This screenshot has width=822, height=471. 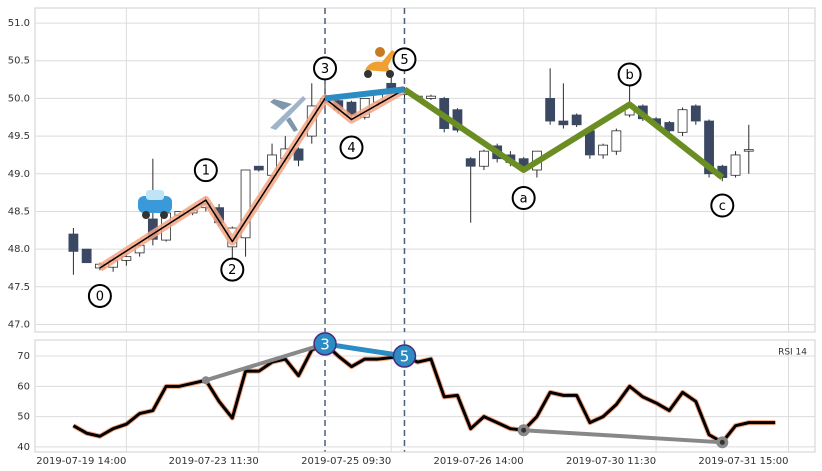 What do you see at coordinates (23, 447) in the screenshot?
I see `y-tick-label: 40` at bounding box center [23, 447].